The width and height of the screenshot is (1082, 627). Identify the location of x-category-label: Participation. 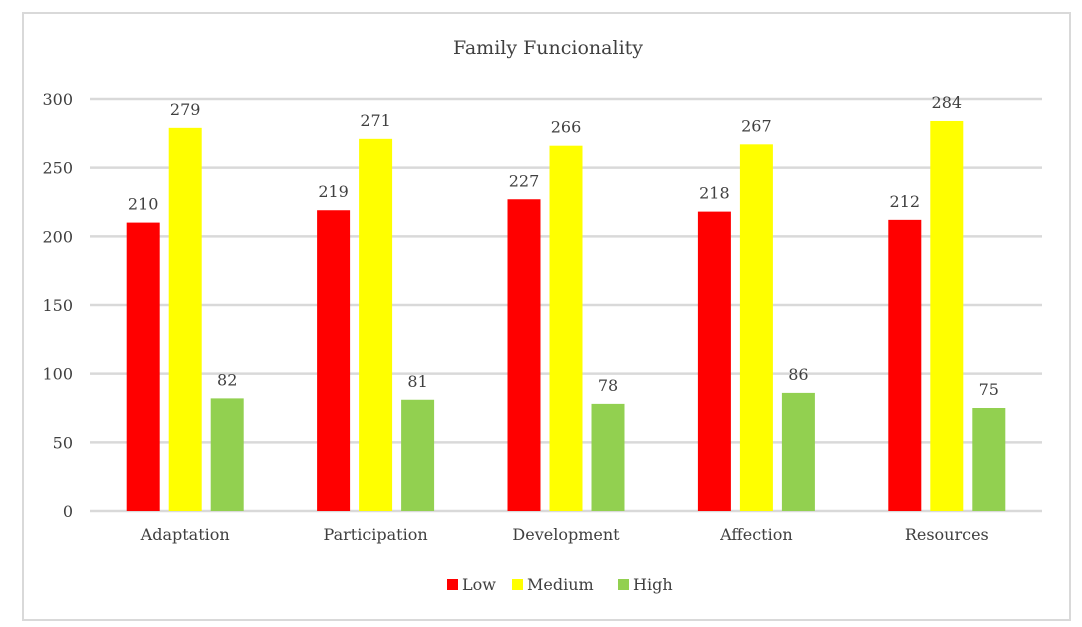
(376, 534).